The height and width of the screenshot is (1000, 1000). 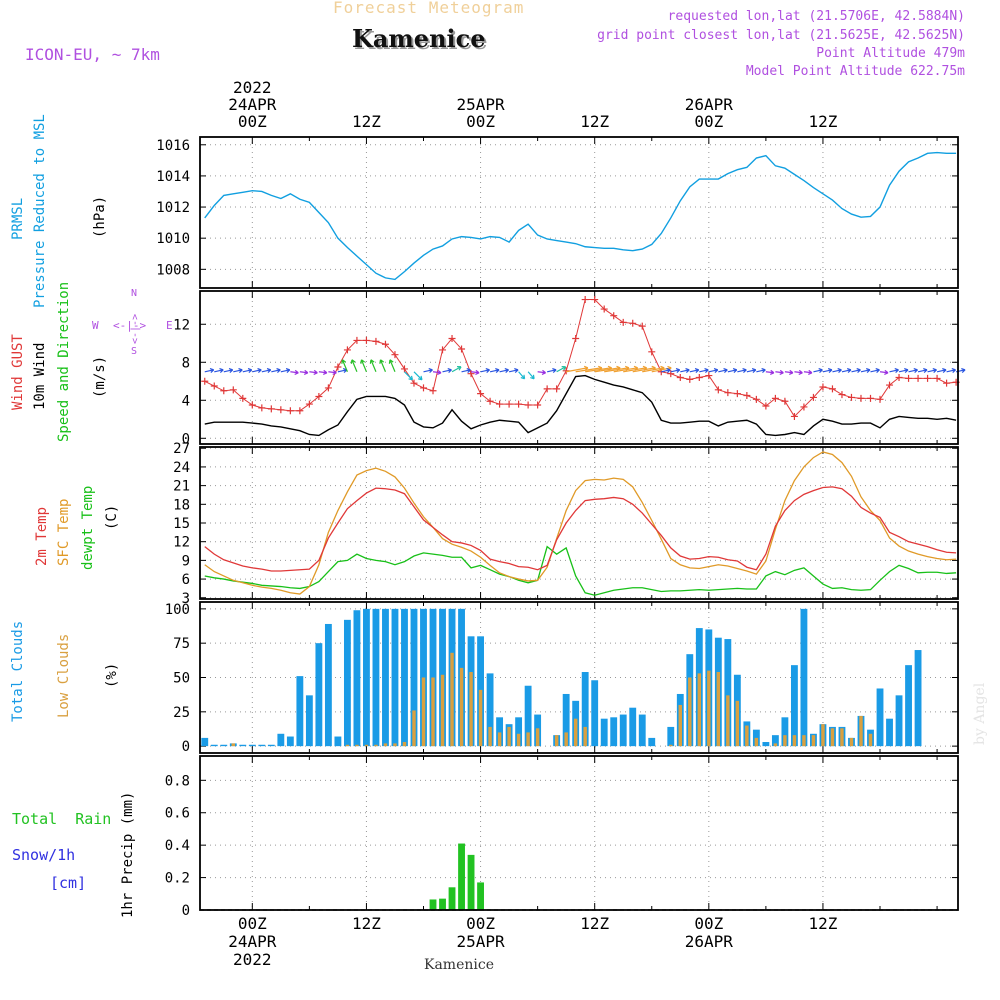 What do you see at coordinates (186, 363) in the screenshot?
I see `wind-ytick-label: 8` at bounding box center [186, 363].